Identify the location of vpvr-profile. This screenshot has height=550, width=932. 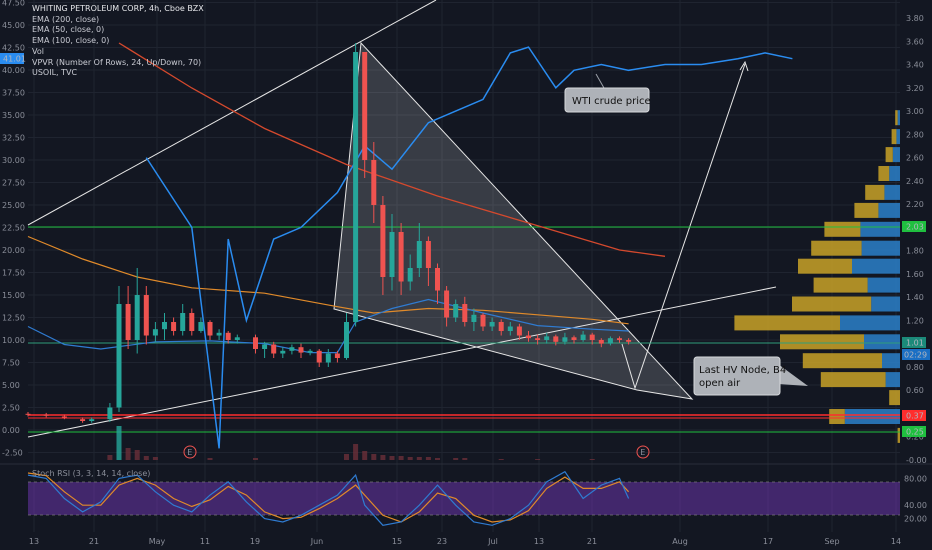
(817, 276).